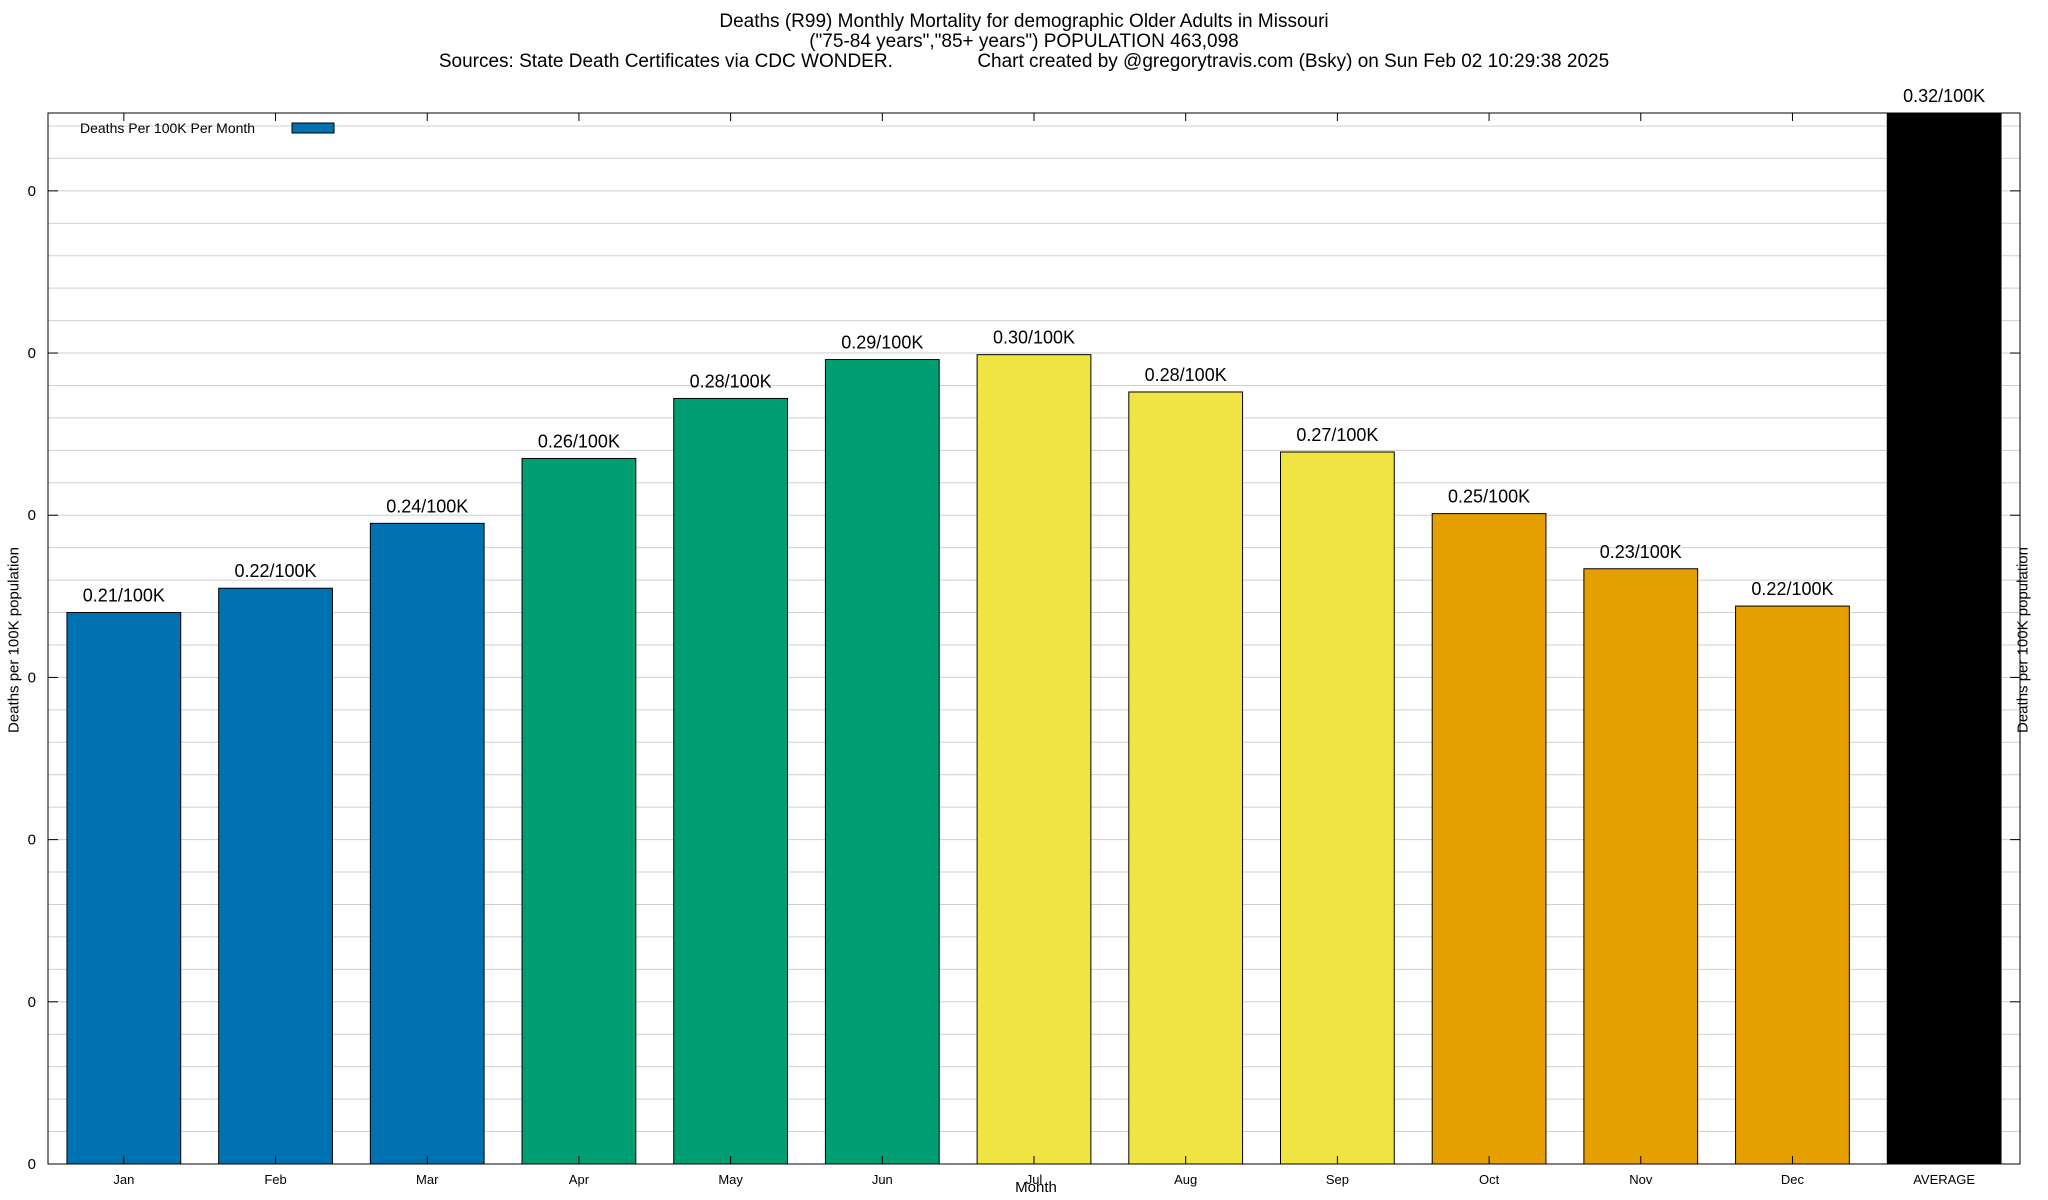 Image resolution: width=2048 pixels, height=1200 pixels. What do you see at coordinates (882, 1179) in the screenshot?
I see `x-tick-label: Jun` at bounding box center [882, 1179].